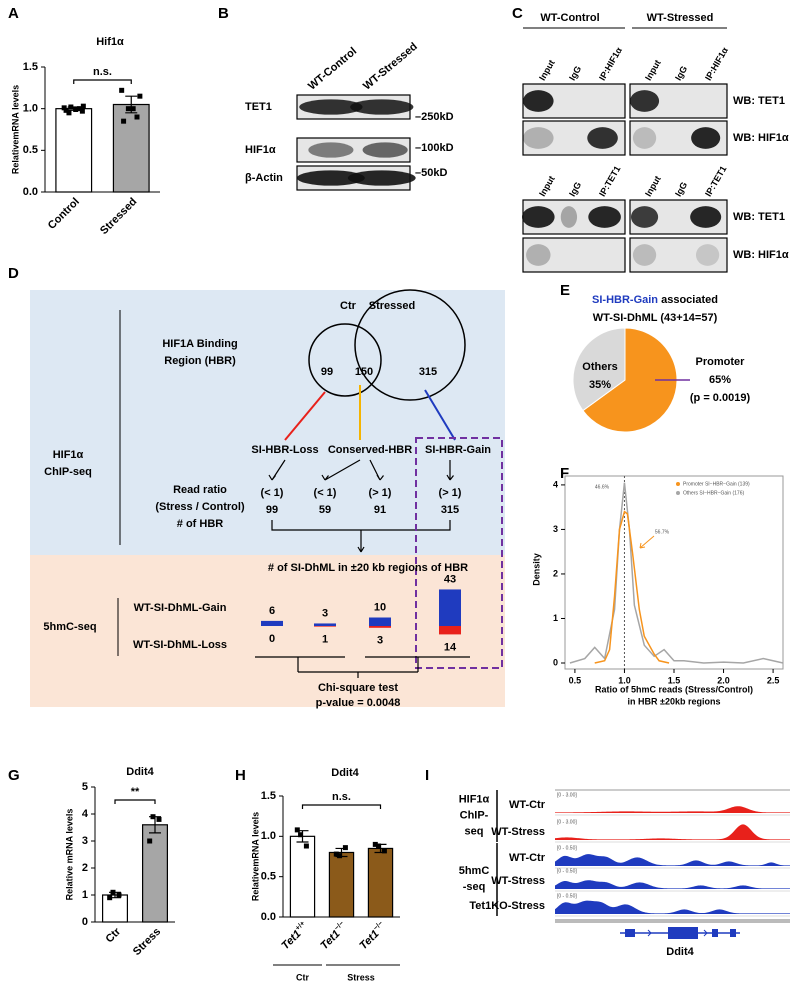 The image size is (800, 988). Describe the element at coordinates (147, 942) in the screenshot. I see `x-tick-label: Stress` at that location.